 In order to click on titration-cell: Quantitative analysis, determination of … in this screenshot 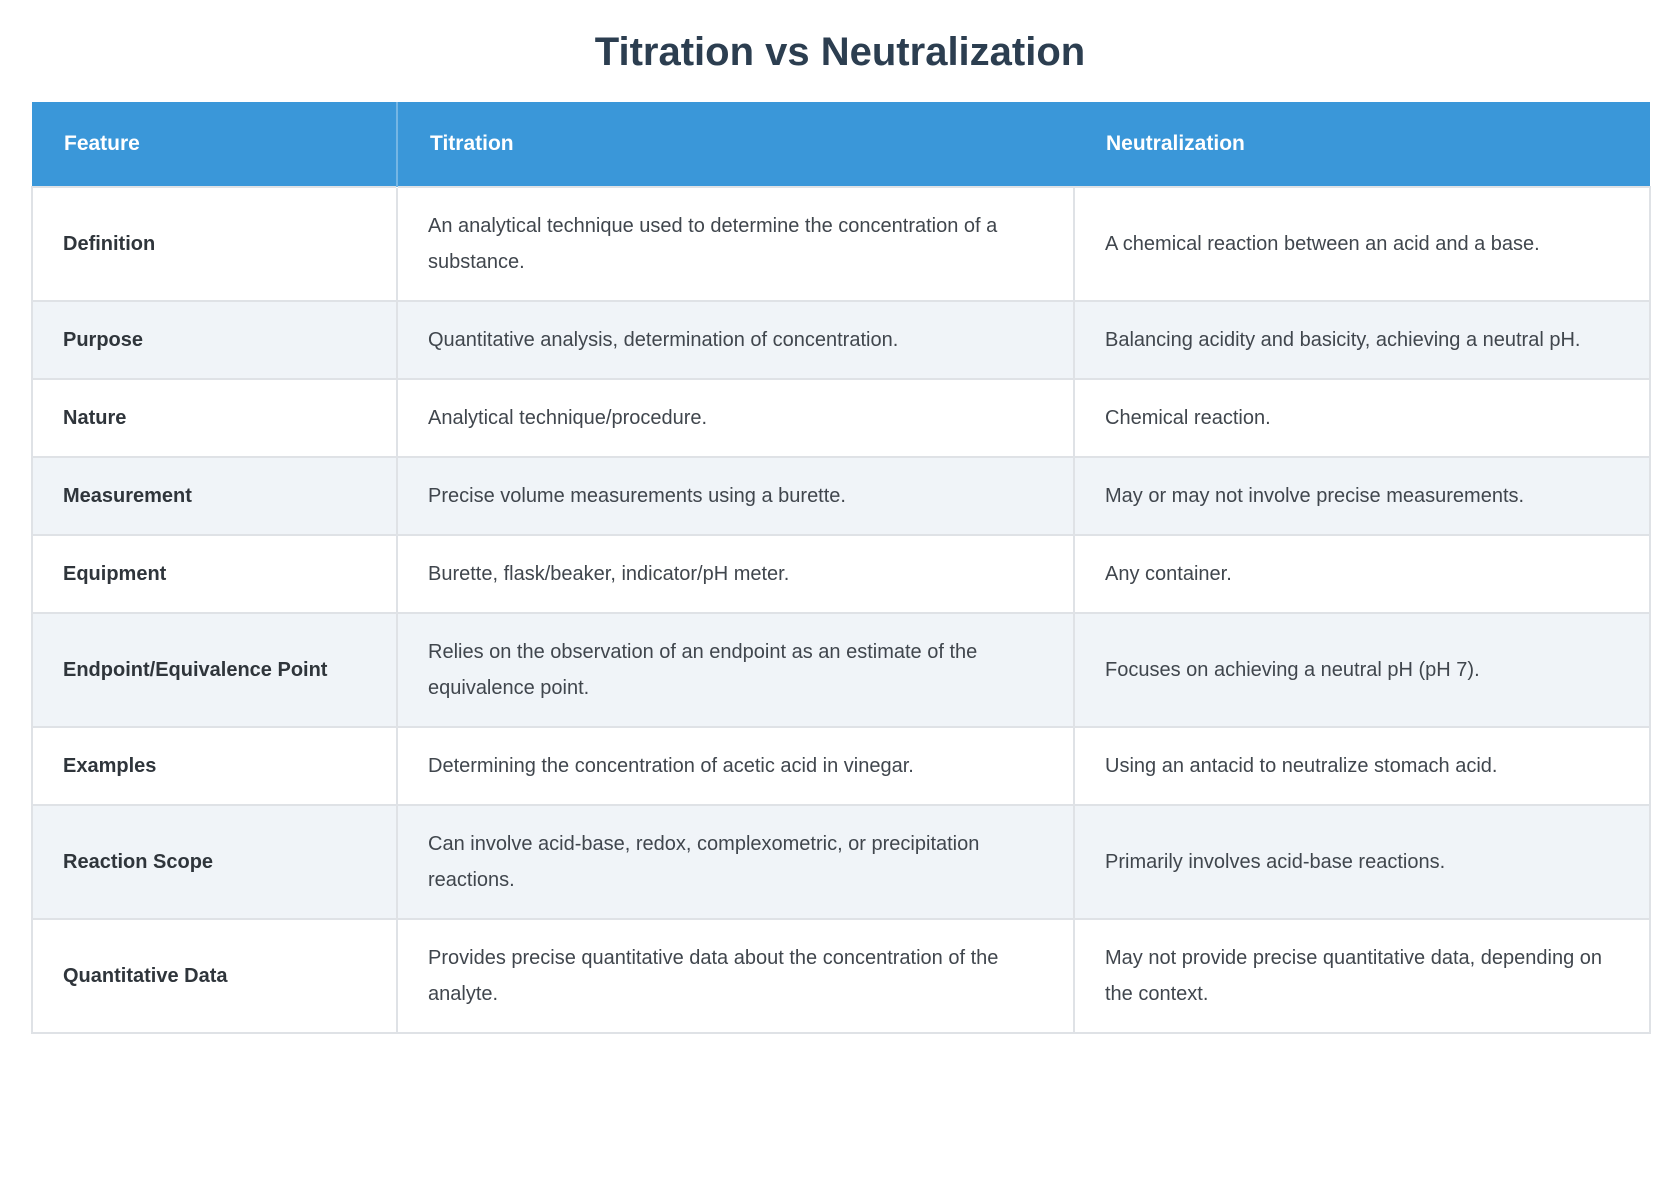, I will do `click(735, 340)`.